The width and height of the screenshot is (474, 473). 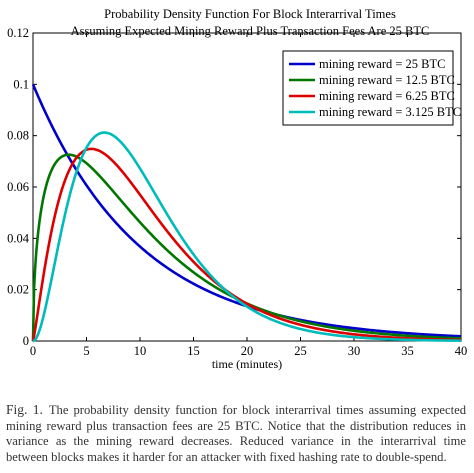 I want to click on y-tick-label: 0.04, so click(x=18, y=238).